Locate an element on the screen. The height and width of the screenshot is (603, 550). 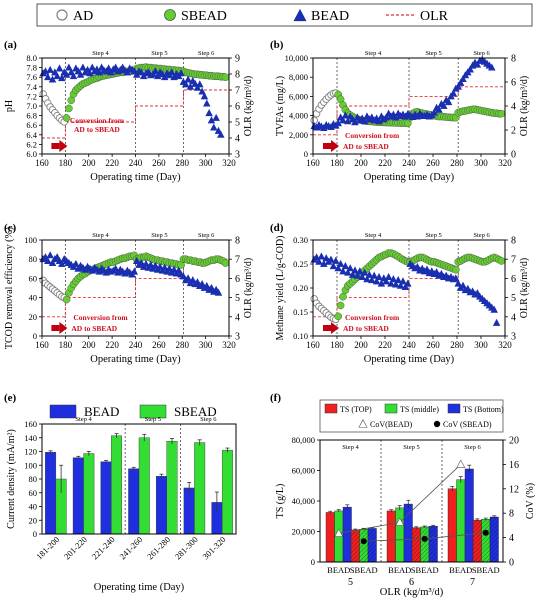
y-axis-title: pH is located at coordinates (9, 106).